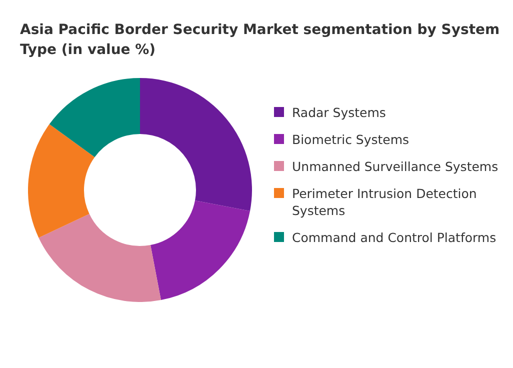 This screenshot has width=513, height=368. Describe the element at coordinates (385, 202) in the screenshot. I see `legend-label: Perimeter Intrusion Detection Systems` at that location.